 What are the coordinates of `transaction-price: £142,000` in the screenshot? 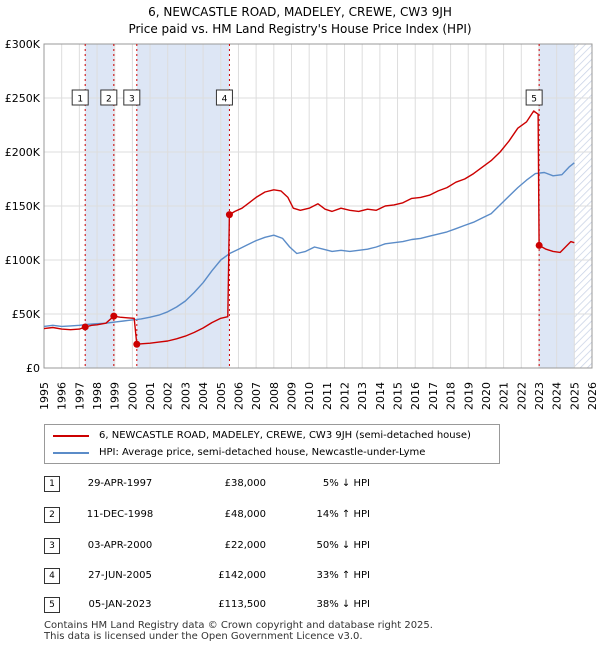 It's located at (242, 575).